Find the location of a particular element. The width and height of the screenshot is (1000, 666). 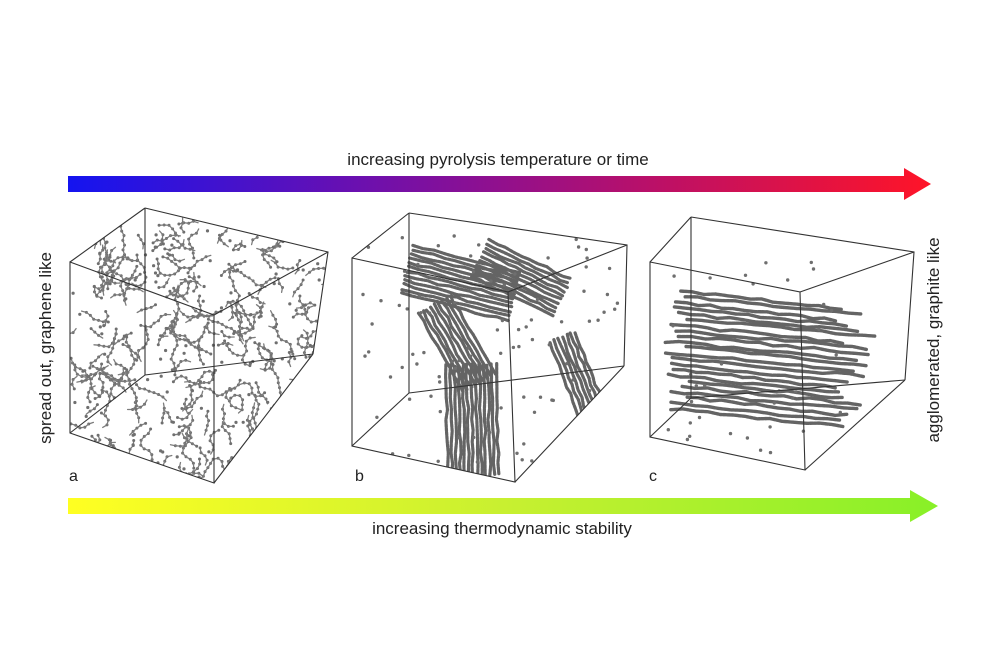

panel-a-structure is located at coordinates (199, 345).